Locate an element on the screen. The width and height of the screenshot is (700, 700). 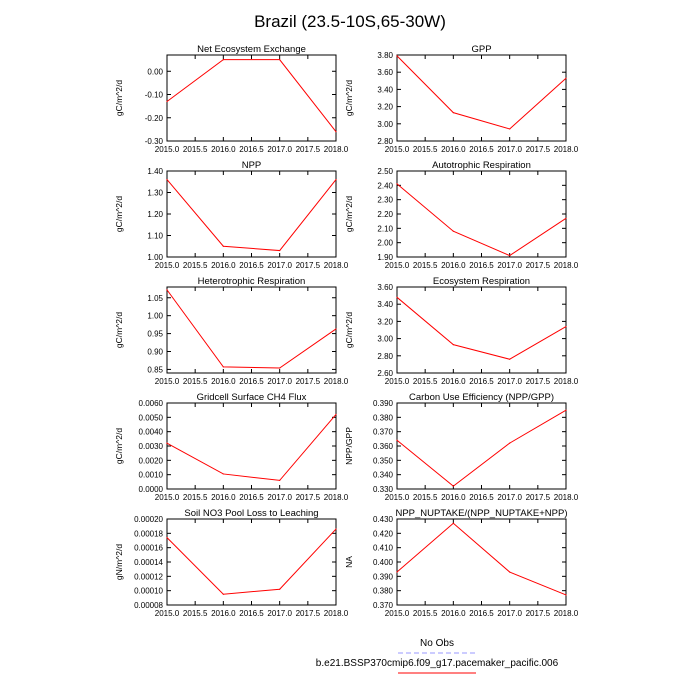
y-tick-label: 0.0040 is located at coordinates (151, 432).